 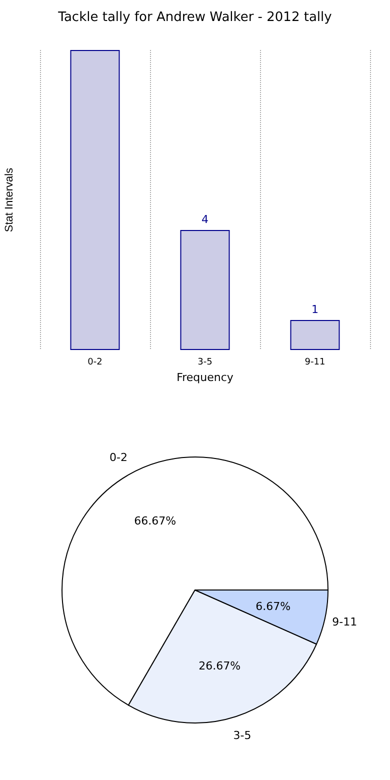 What do you see at coordinates (205, 377) in the screenshot?
I see `x-axis-title: Frequency` at bounding box center [205, 377].